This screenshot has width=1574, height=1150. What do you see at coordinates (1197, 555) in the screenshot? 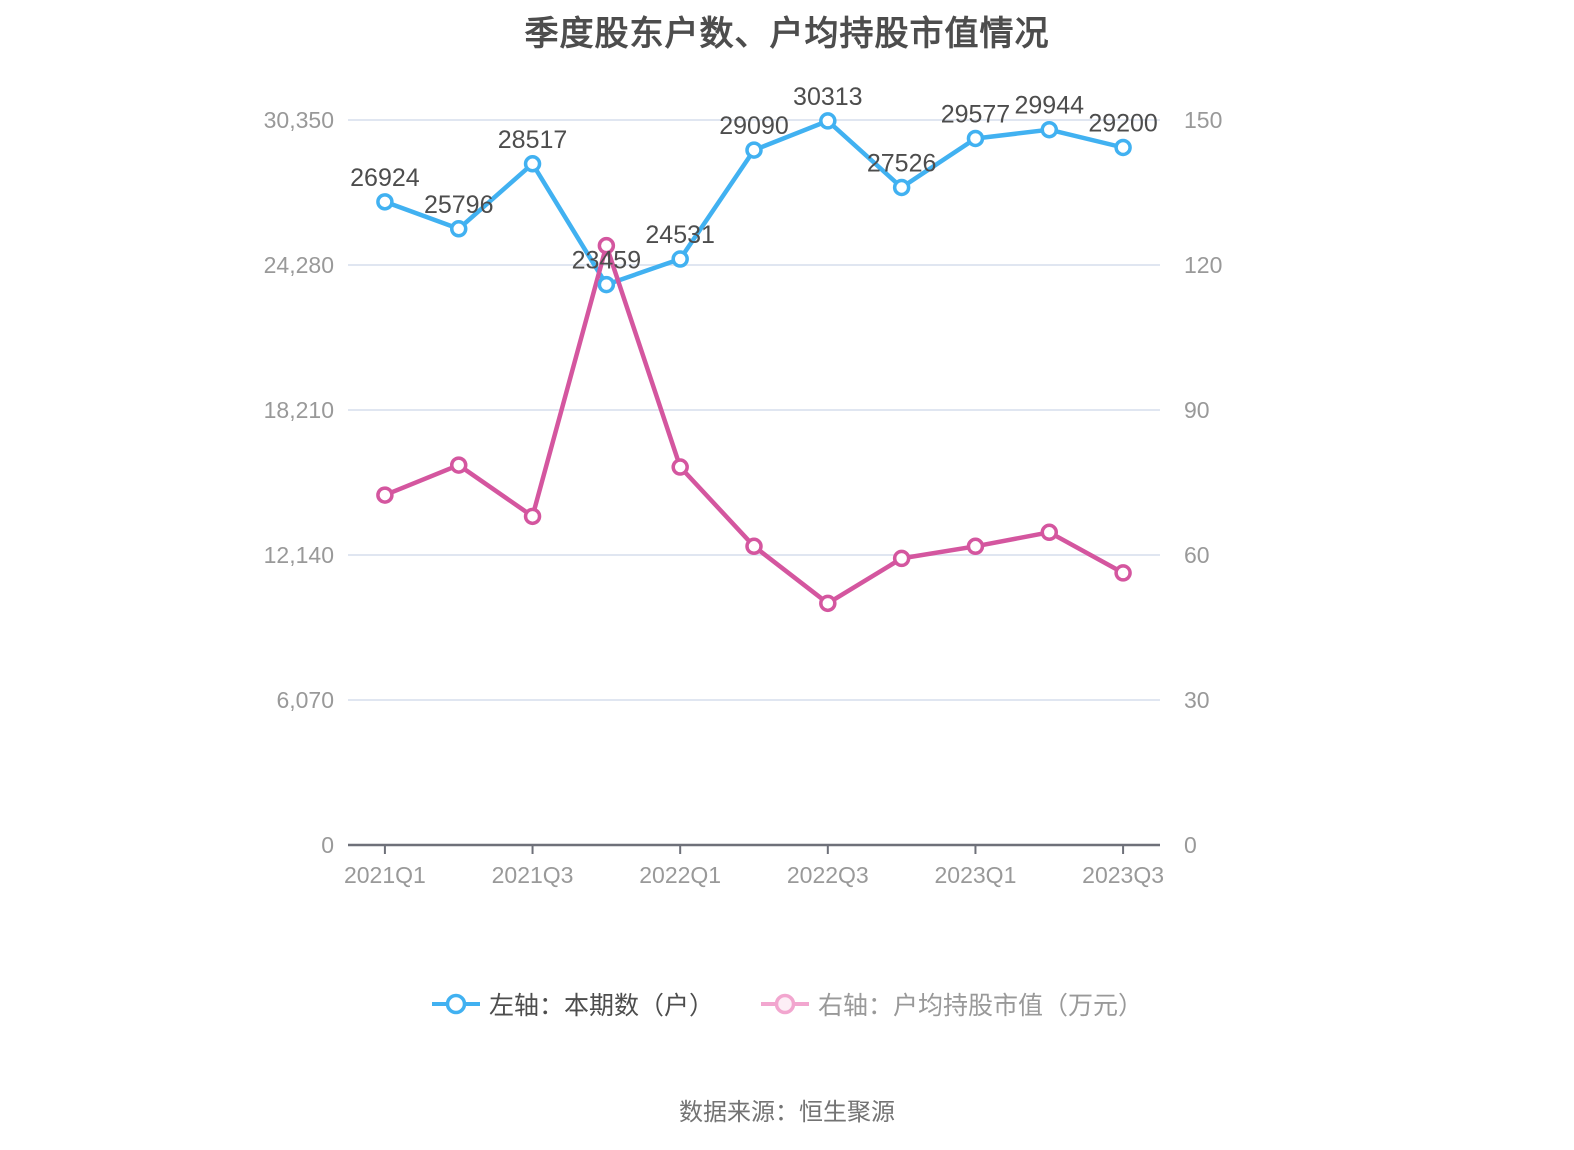
I see `right-axis-tick-label: 60` at bounding box center [1197, 555].